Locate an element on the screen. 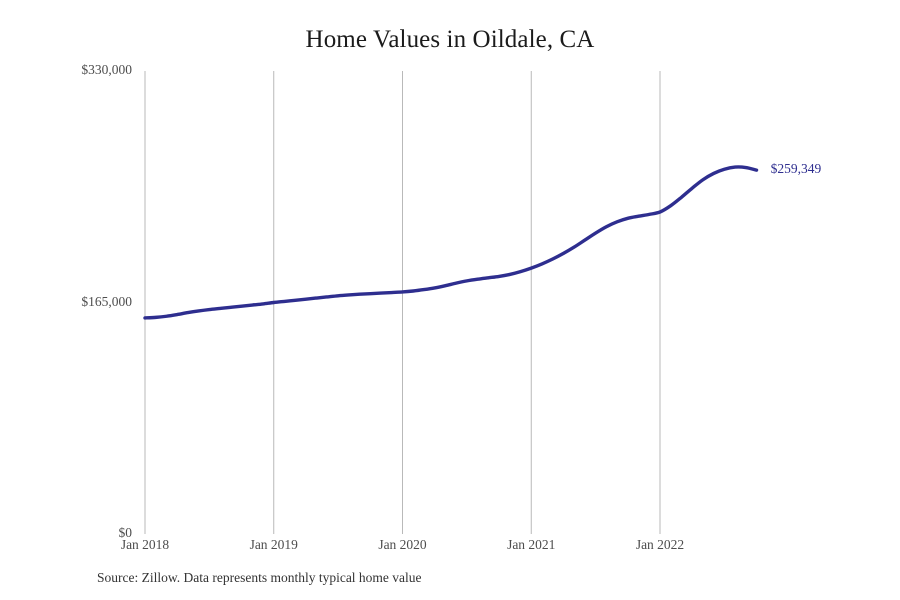  x-axis-tick-label-1: Jan 2019 is located at coordinates (273, 544).